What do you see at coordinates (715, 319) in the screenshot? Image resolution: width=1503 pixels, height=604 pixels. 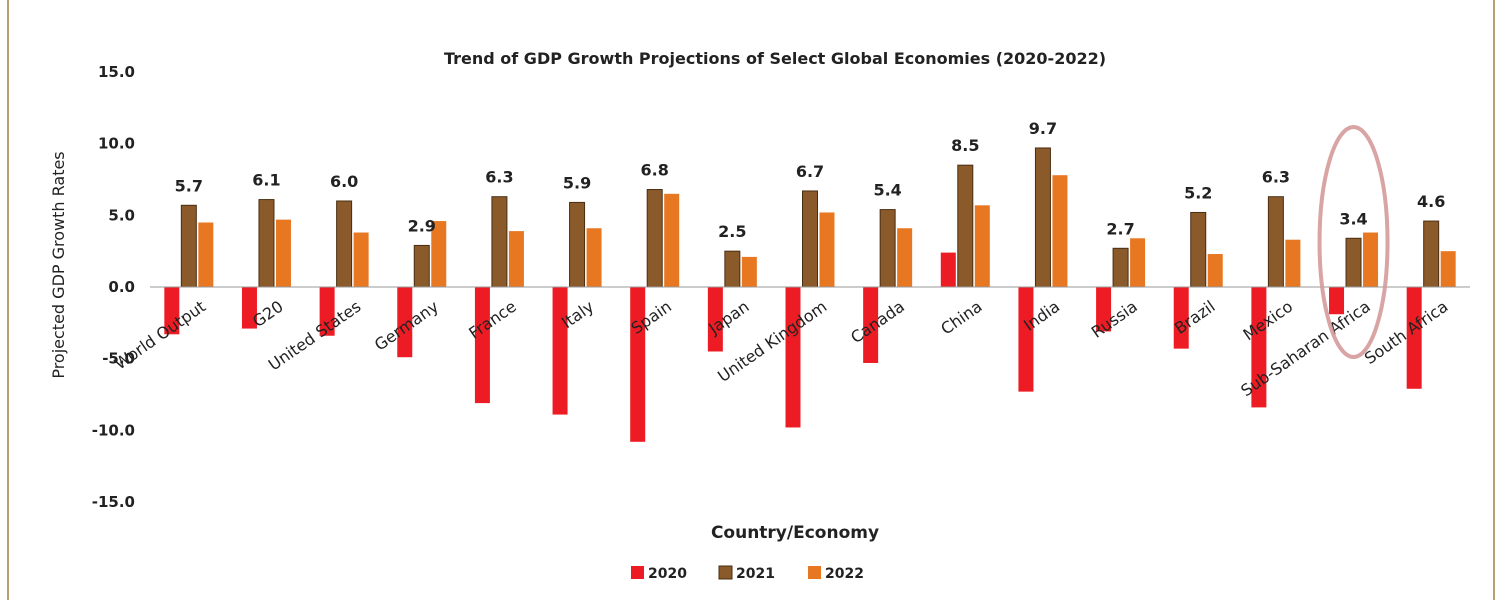 I see `bar-2020-japan` at bounding box center [715, 319].